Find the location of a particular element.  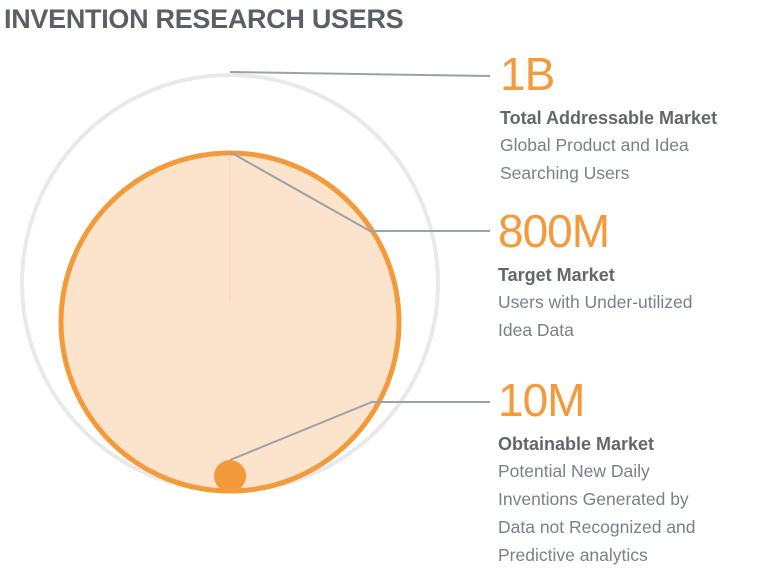

total-market-desc-line: Searching Users is located at coordinates (565, 173).